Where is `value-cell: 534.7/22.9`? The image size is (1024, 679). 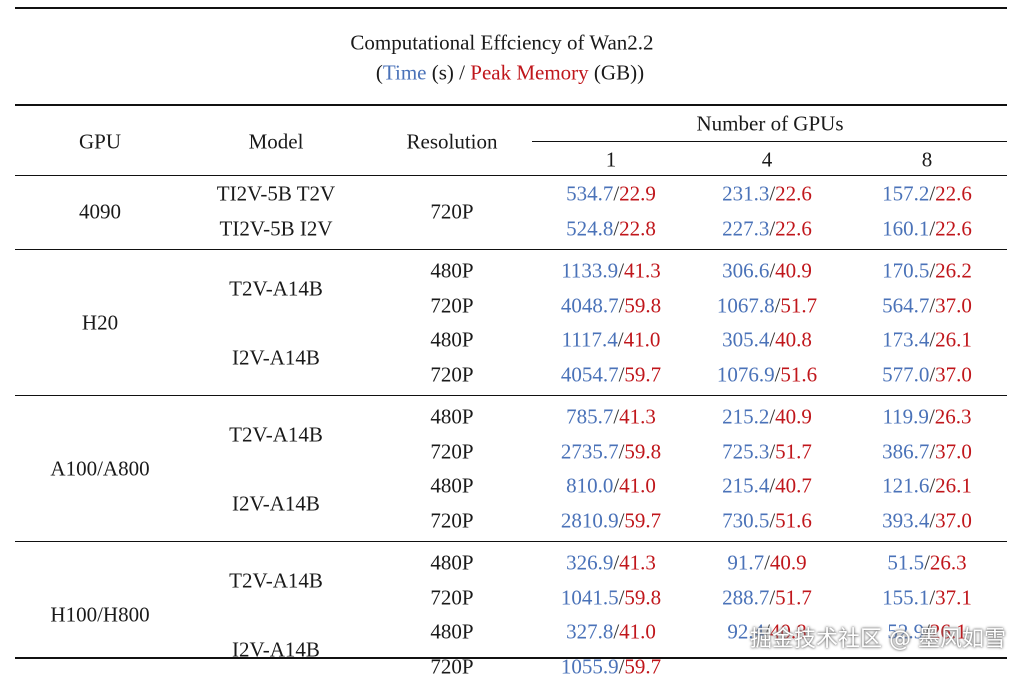 value-cell: 534.7/22.9 is located at coordinates (611, 194).